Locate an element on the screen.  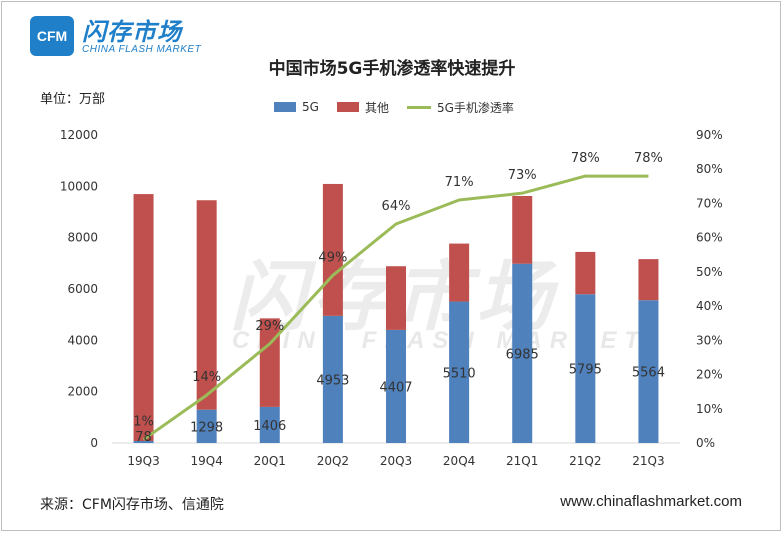
legend-label-5g: 5G is located at coordinates (310, 107).